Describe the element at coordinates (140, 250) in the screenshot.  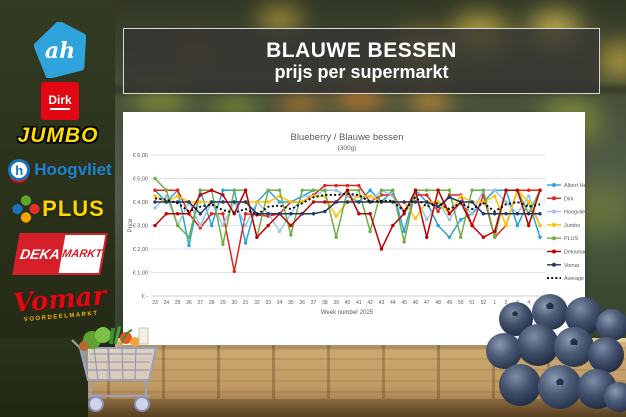
I see `y-tick-label: € 2,00` at that location.